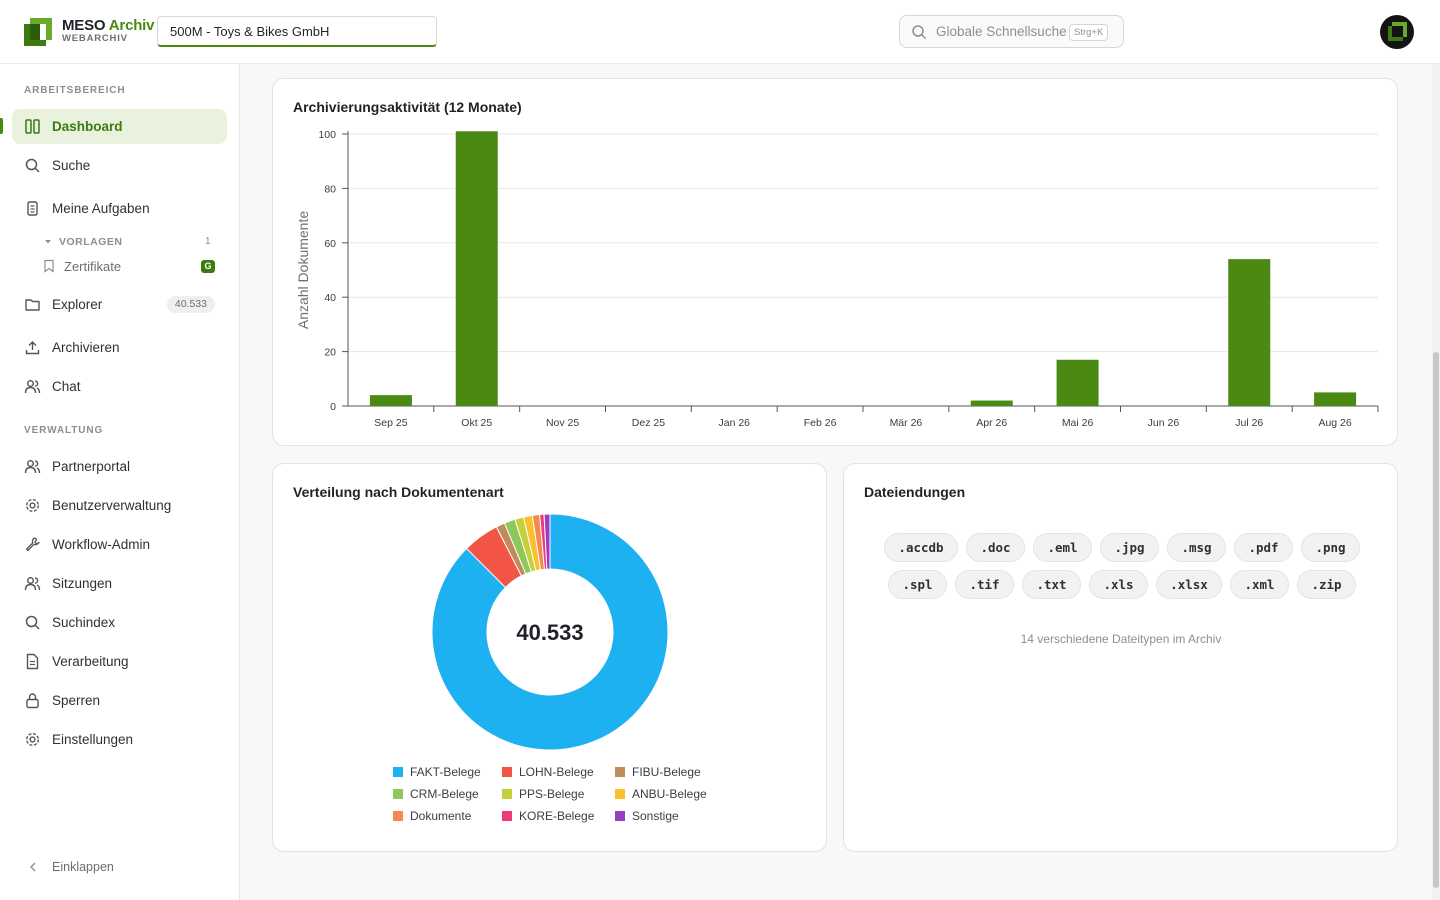  I want to click on x-tick-label: Nov 25, so click(562, 423).